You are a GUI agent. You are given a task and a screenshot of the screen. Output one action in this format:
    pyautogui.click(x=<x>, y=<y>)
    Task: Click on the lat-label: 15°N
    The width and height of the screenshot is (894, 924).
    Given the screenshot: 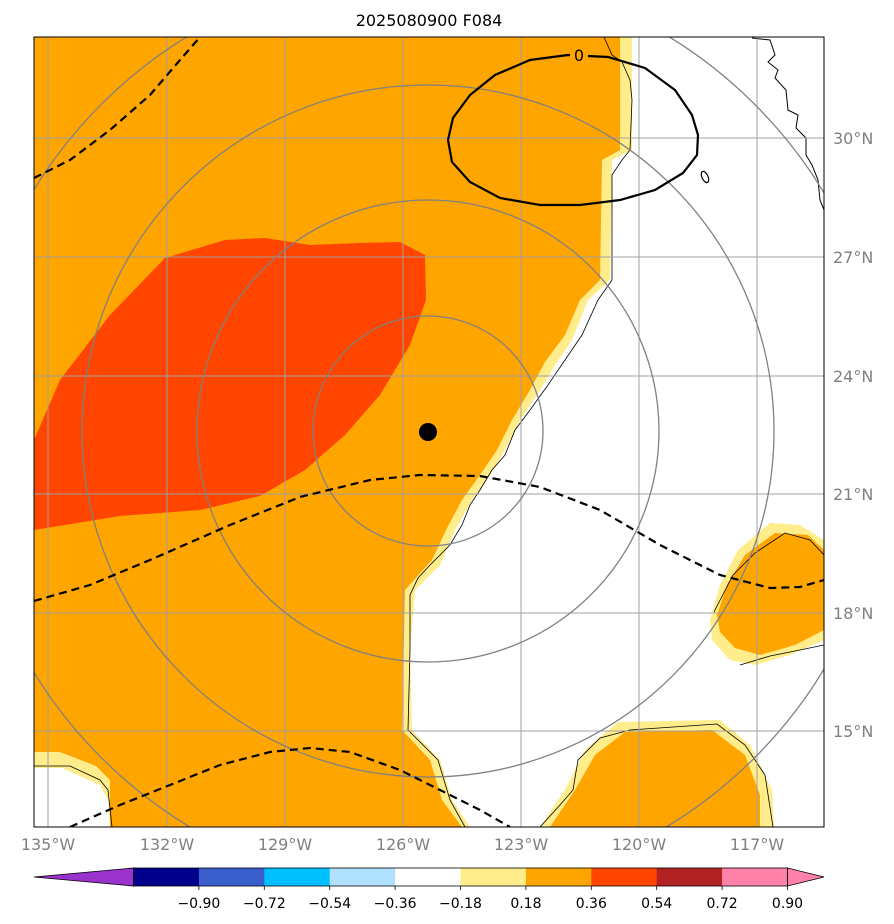 What is the action you would take?
    pyautogui.click(x=853, y=731)
    